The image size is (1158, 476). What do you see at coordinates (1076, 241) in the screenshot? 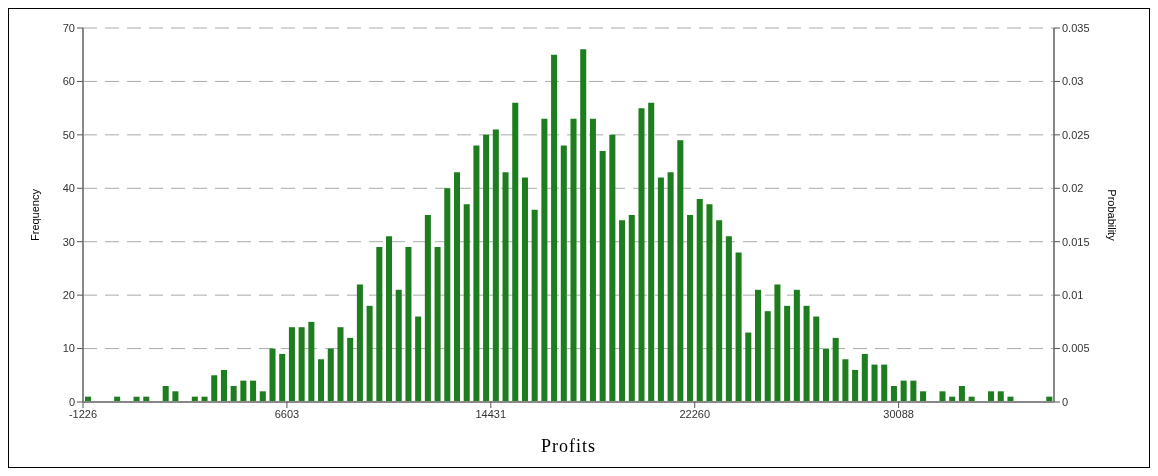
I see `y2-tick-label: 0.015` at bounding box center [1076, 241].